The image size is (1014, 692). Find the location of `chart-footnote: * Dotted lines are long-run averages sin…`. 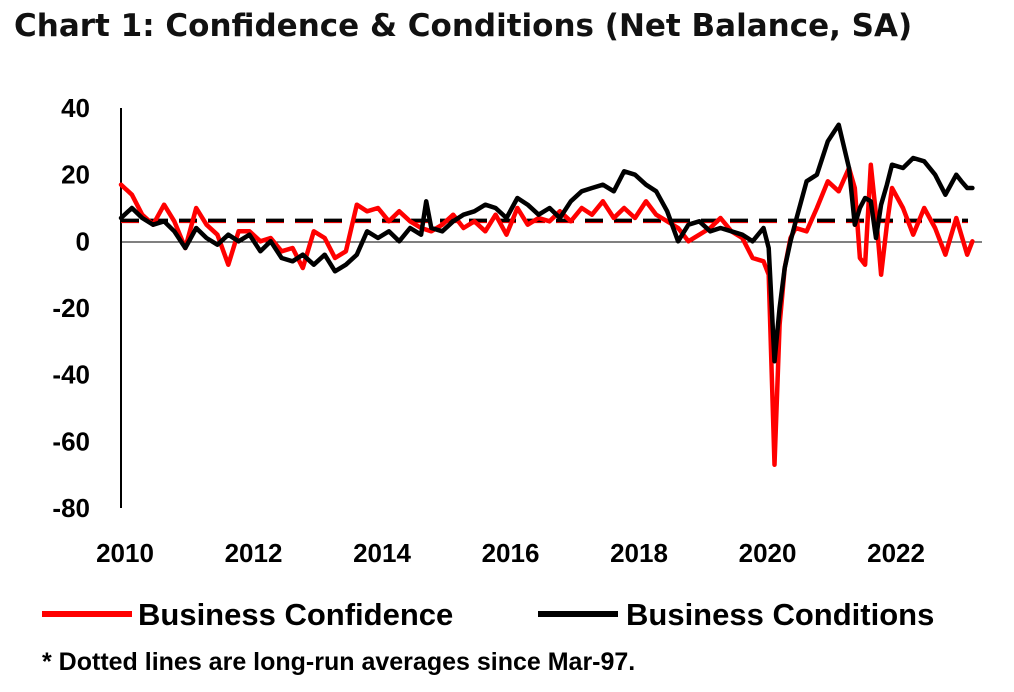

chart-footnote: * Dotted lines are long-run averages sin… is located at coordinates (339, 662).